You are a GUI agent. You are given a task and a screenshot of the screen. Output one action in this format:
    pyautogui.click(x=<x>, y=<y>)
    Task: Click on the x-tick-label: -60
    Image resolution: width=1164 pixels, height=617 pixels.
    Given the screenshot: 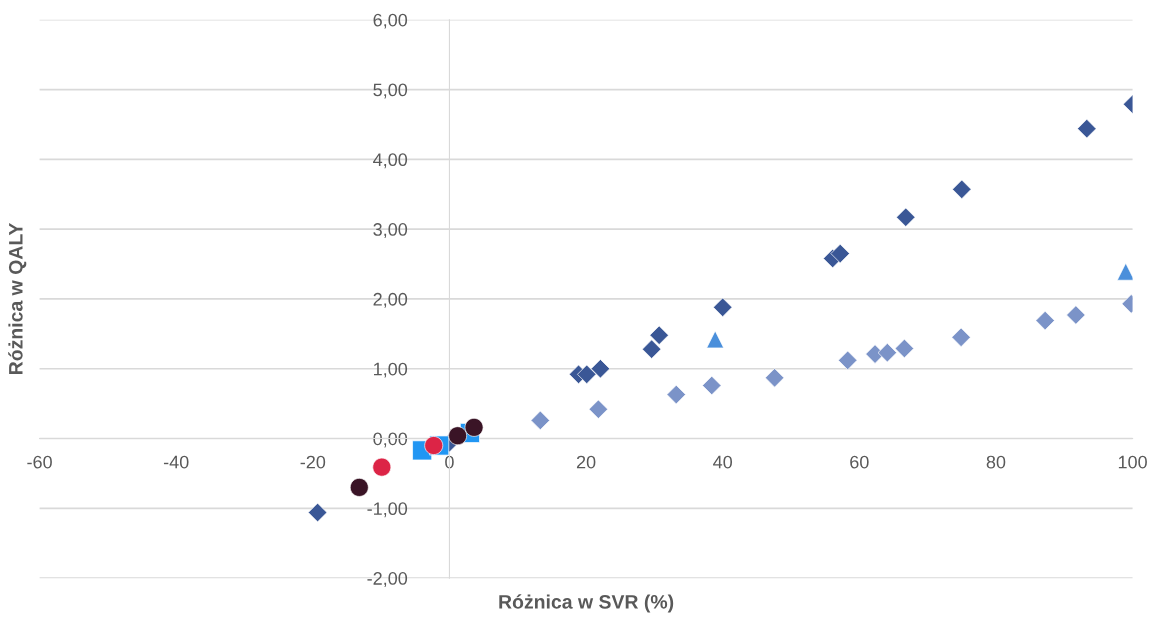 What is the action you would take?
    pyautogui.click(x=39, y=462)
    